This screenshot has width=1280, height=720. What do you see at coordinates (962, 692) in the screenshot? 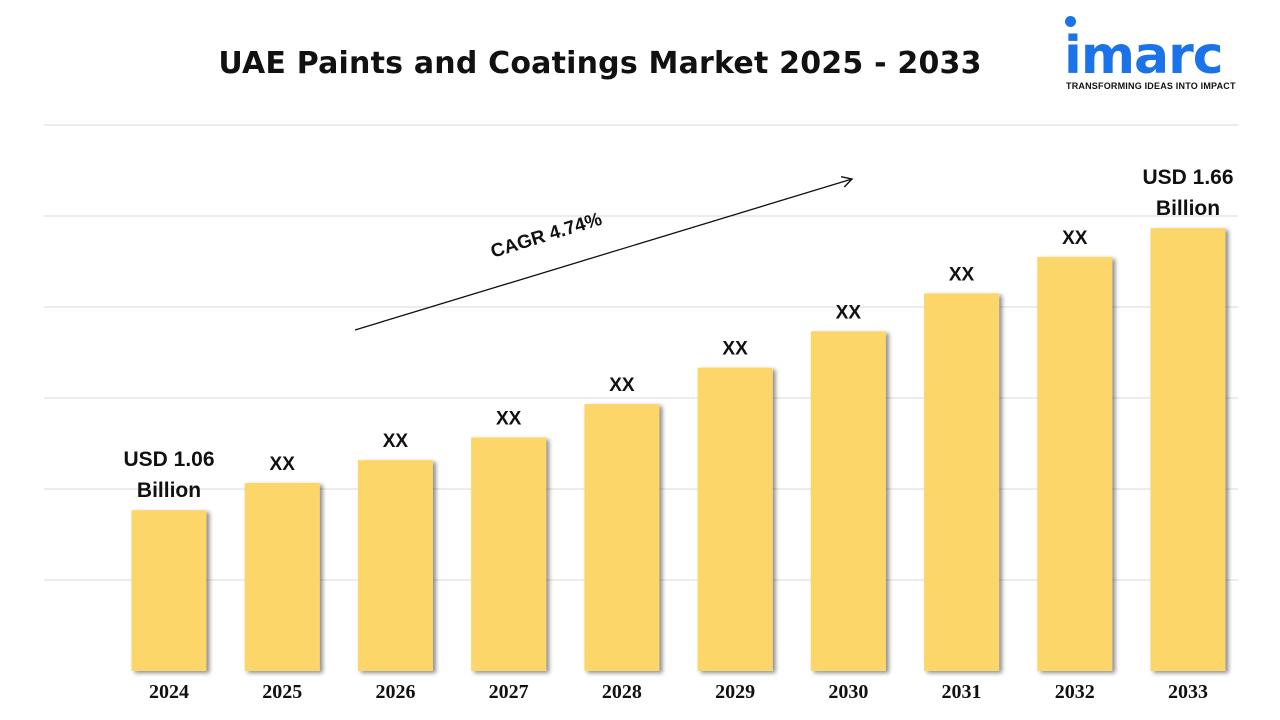
I see `x-tick-label: 2031` at bounding box center [962, 692].